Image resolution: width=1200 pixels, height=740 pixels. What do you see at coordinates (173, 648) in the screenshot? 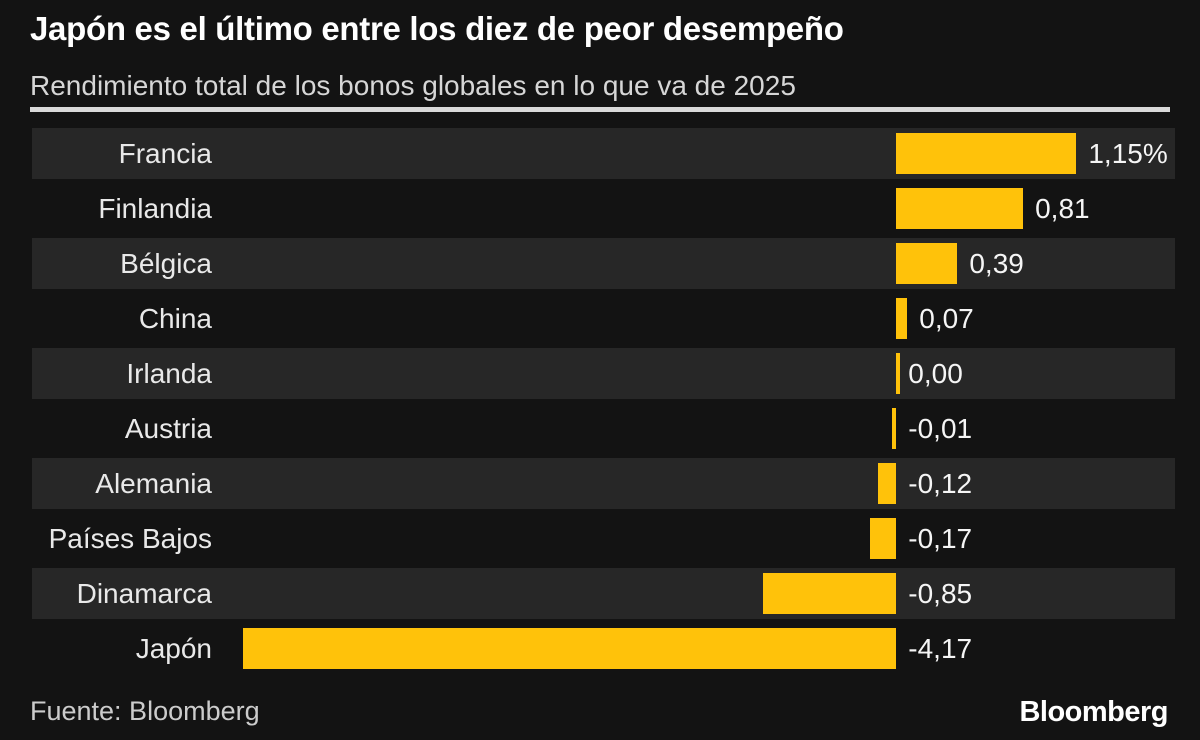
I see `row-label: Japón` at bounding box center [173, 648].